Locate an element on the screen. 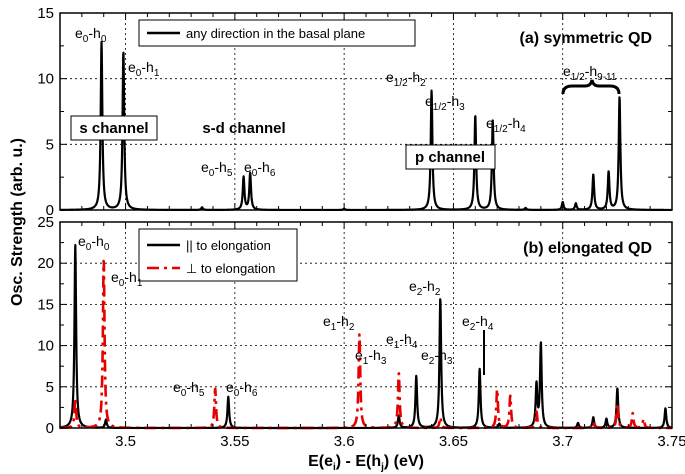 The height and width of the screenshot is (474, 685). ann-b-e1h3: e1-h3 is located at coordinates (371, 357).